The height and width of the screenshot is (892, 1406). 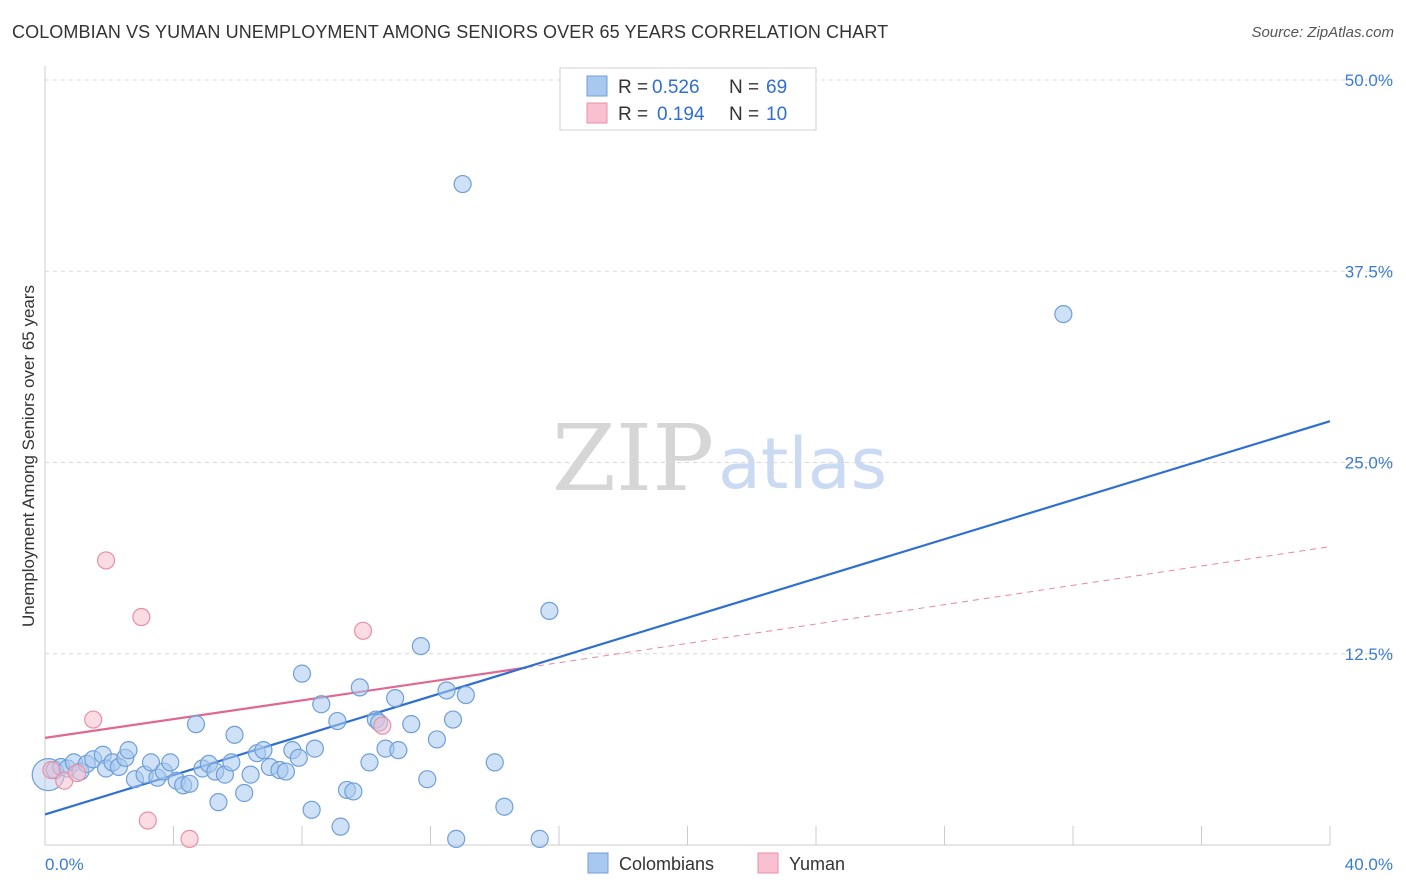 What do you see at coordinates (597, 86) in the screenshot?
I see `legend-swatch-colombians` at bounding box center [597, 86].